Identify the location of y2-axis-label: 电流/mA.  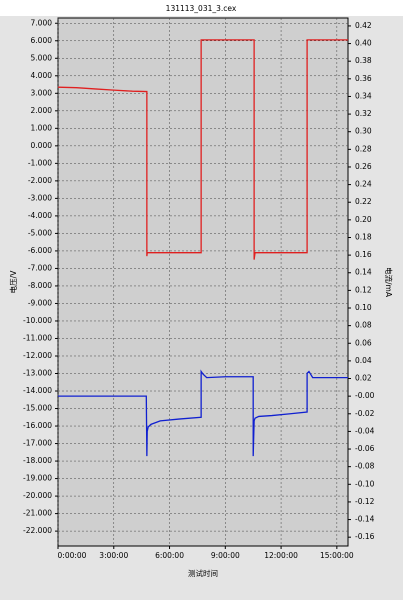
(389, 282).